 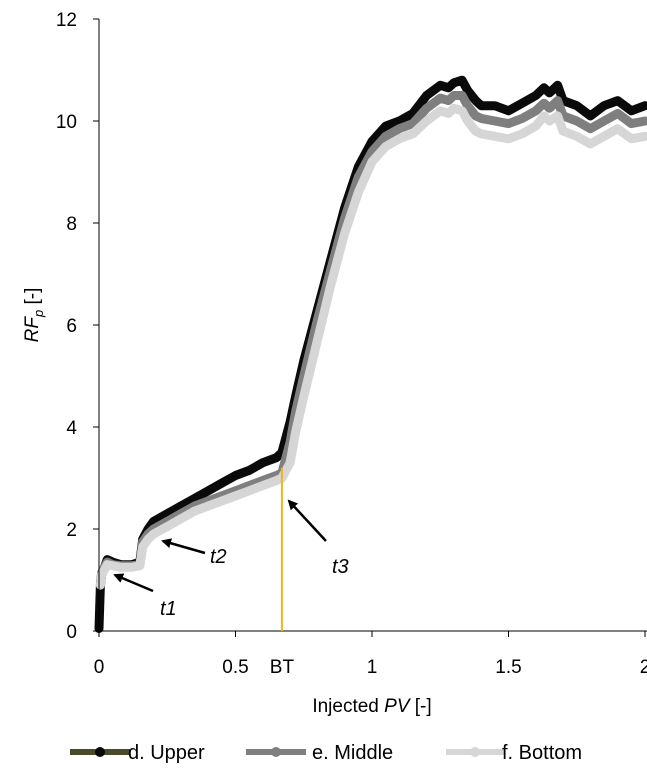 What do you see at coordinates (71, 632) in the screenshot?
I see `y-tick-label: 0` at bounding box center [71, 632].